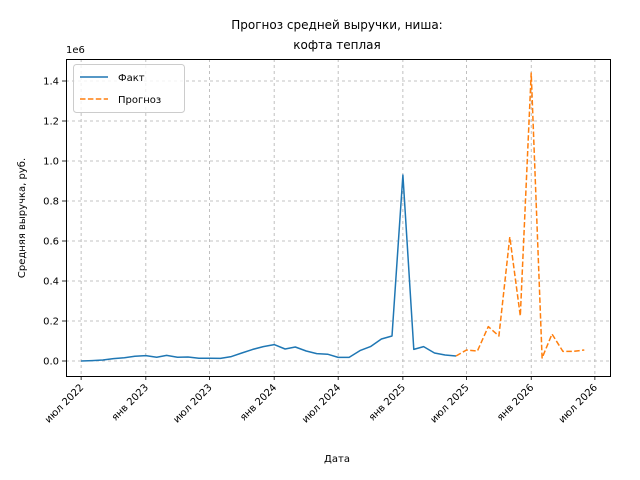  Describe the element at coordinates (51, 282) in the screenshot. I see `y-tick-label: 0.4` at that location.